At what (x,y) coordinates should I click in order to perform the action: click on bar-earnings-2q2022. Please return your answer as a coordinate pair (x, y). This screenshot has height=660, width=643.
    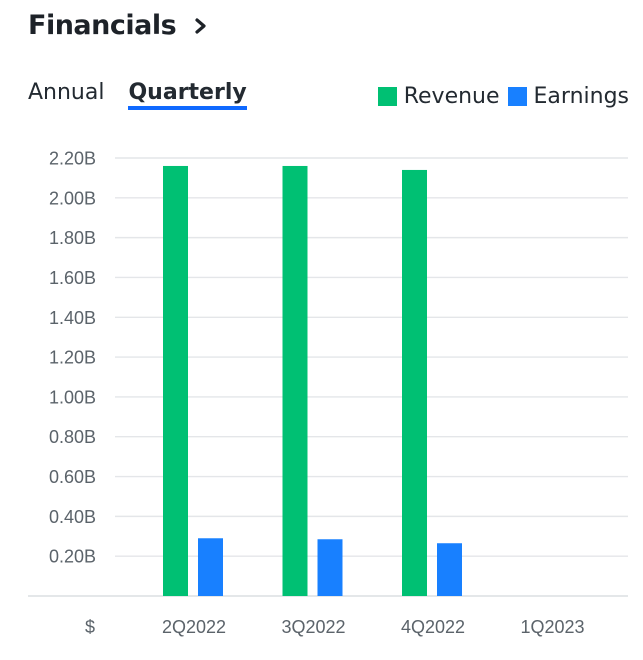
    Looking at the image, I should click on (210, 567).